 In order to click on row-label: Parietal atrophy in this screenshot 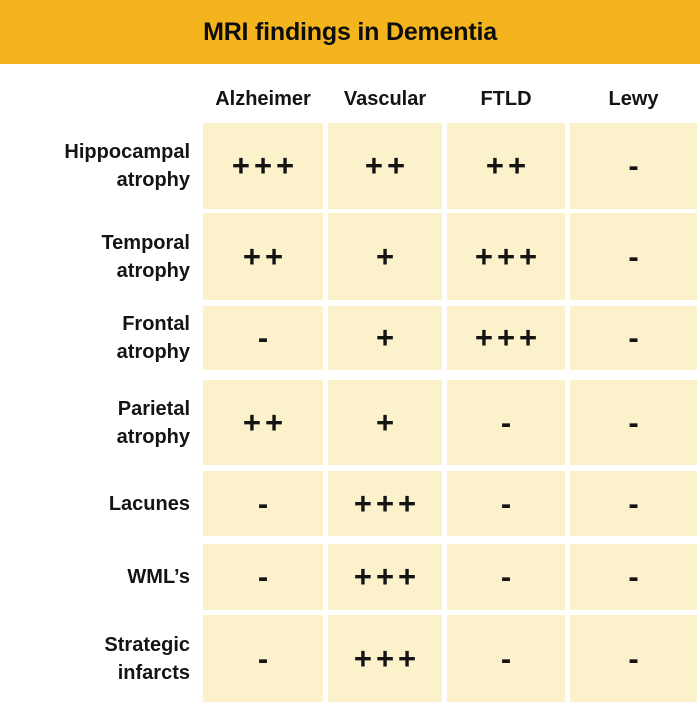, I will do `click(153, 422)`.